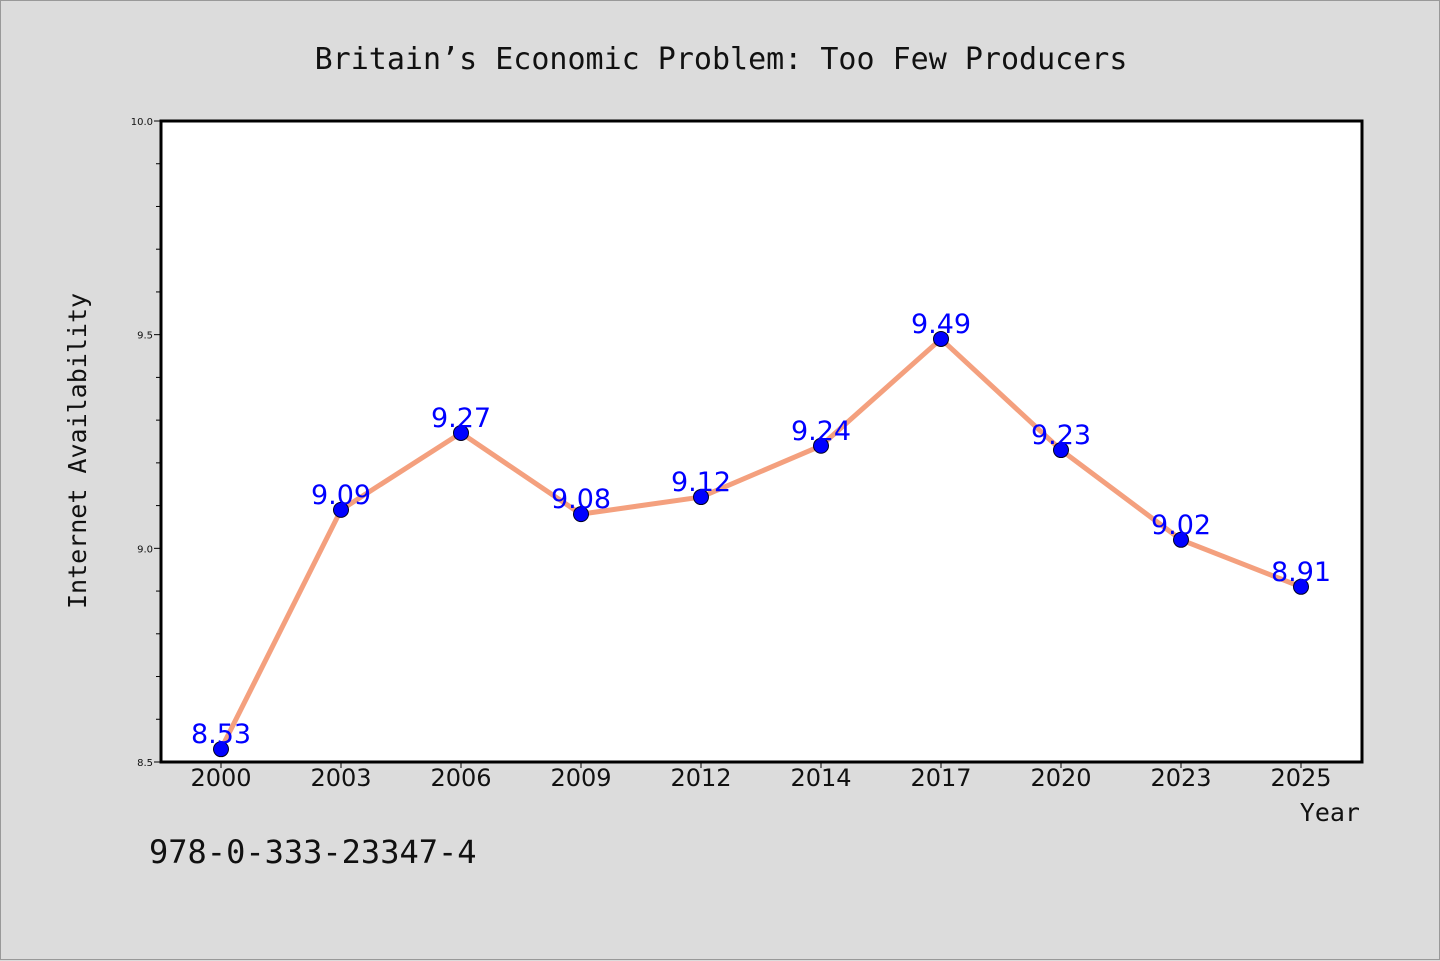 The width and height of the screenshot is (1440, 961). I want to click on data-label: 8.53, so click(221, 734).